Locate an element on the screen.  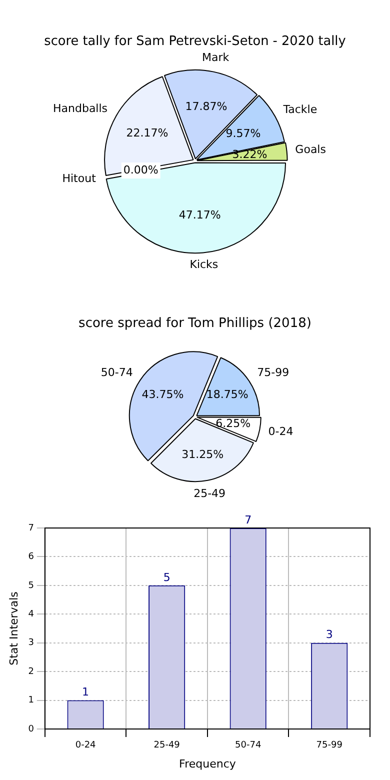
data-label: 6.25% is located at coordinates (233, 423).